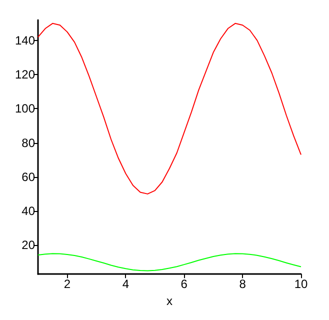  Describe the element at coordinates (170, 262) in the screenshot. I see `line-series` at that location.